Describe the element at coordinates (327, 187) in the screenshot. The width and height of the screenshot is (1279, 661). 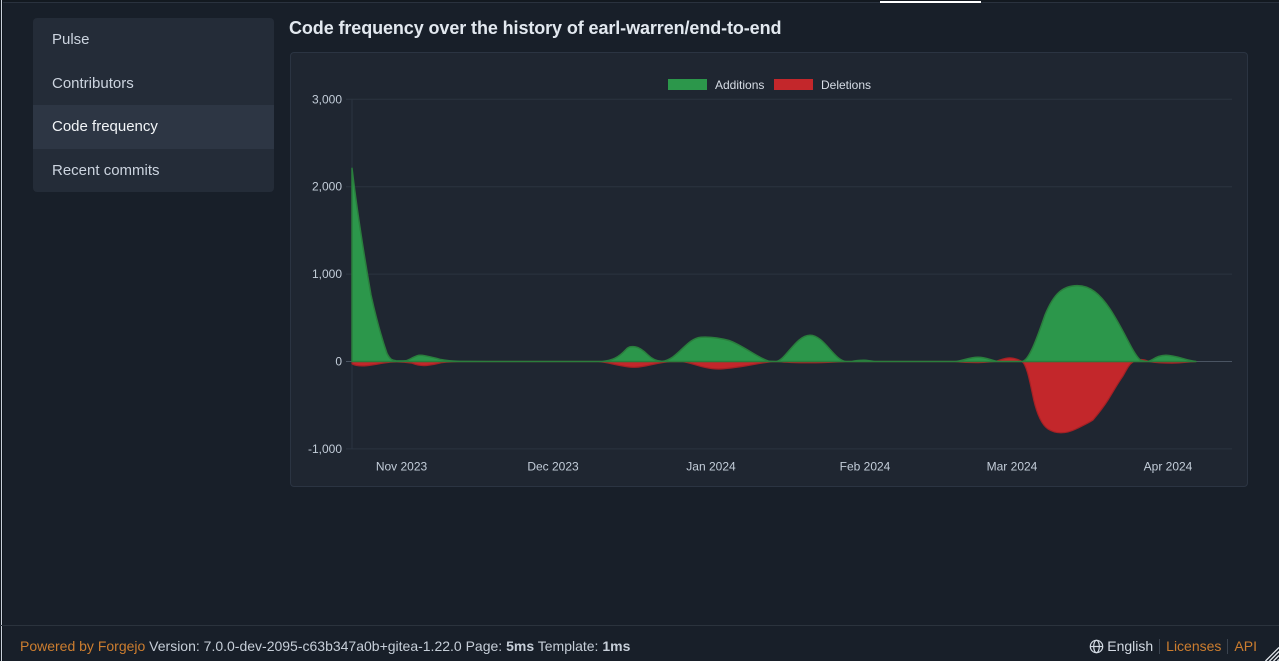
I see `svg-text: 2,000` at that location.